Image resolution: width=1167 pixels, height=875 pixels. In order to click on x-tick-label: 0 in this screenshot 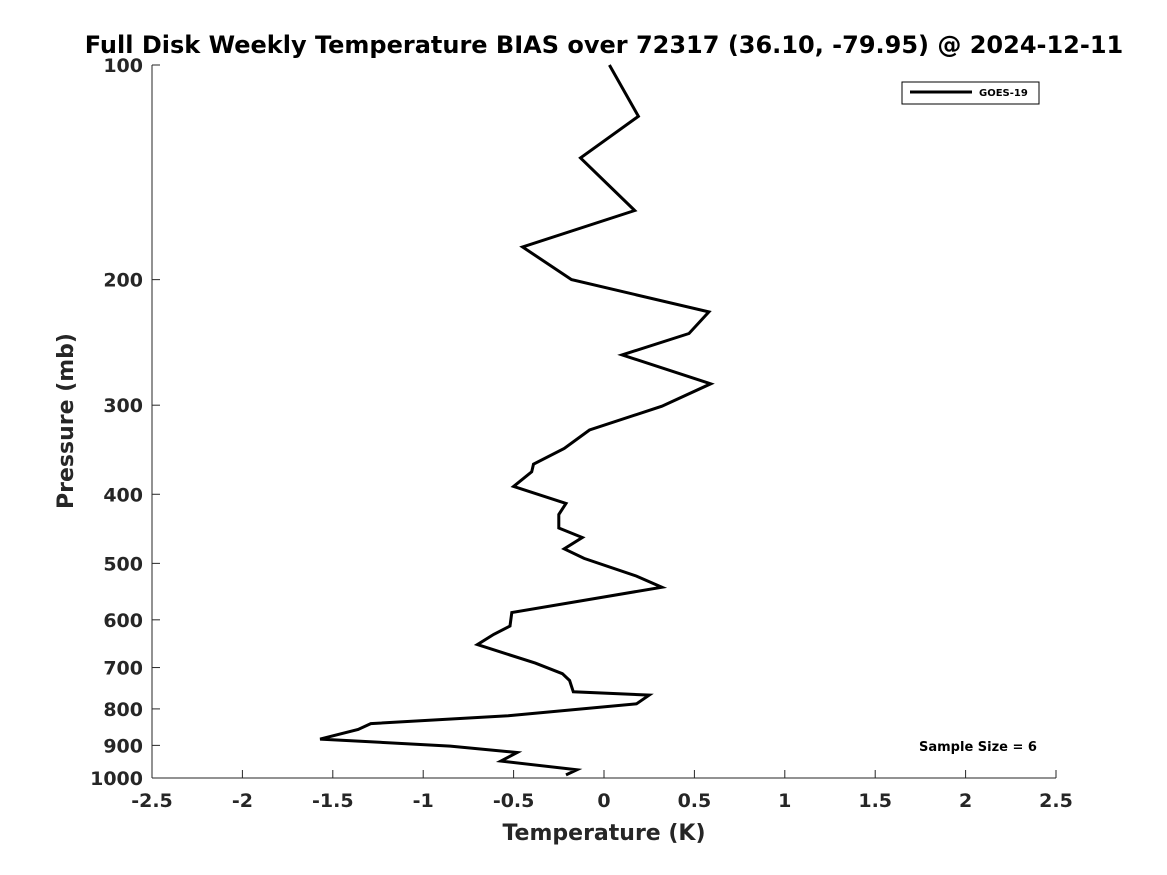, I will do `click(603, 801)`.